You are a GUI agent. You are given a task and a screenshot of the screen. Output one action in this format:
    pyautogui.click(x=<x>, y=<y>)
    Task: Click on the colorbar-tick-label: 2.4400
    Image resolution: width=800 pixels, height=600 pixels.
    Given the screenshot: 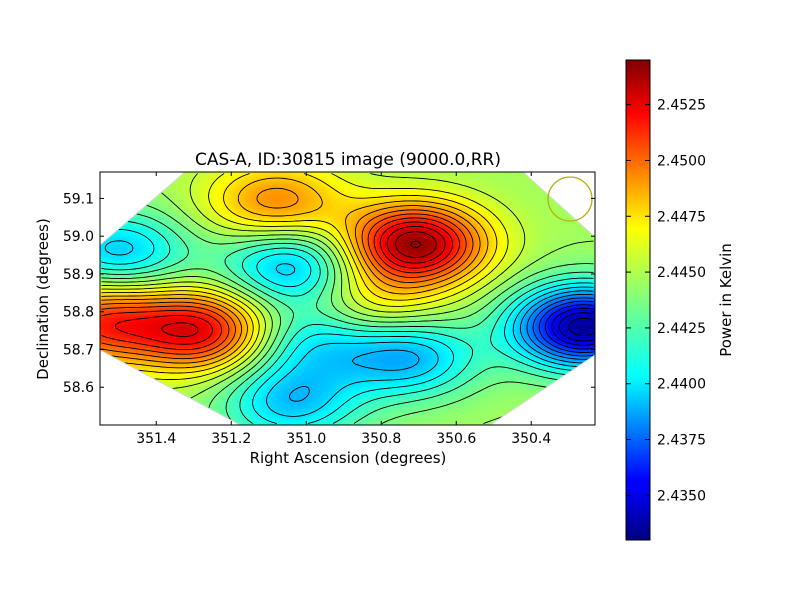 What is the action you would take?
    pyautogui.click(x=681, y=385)
    